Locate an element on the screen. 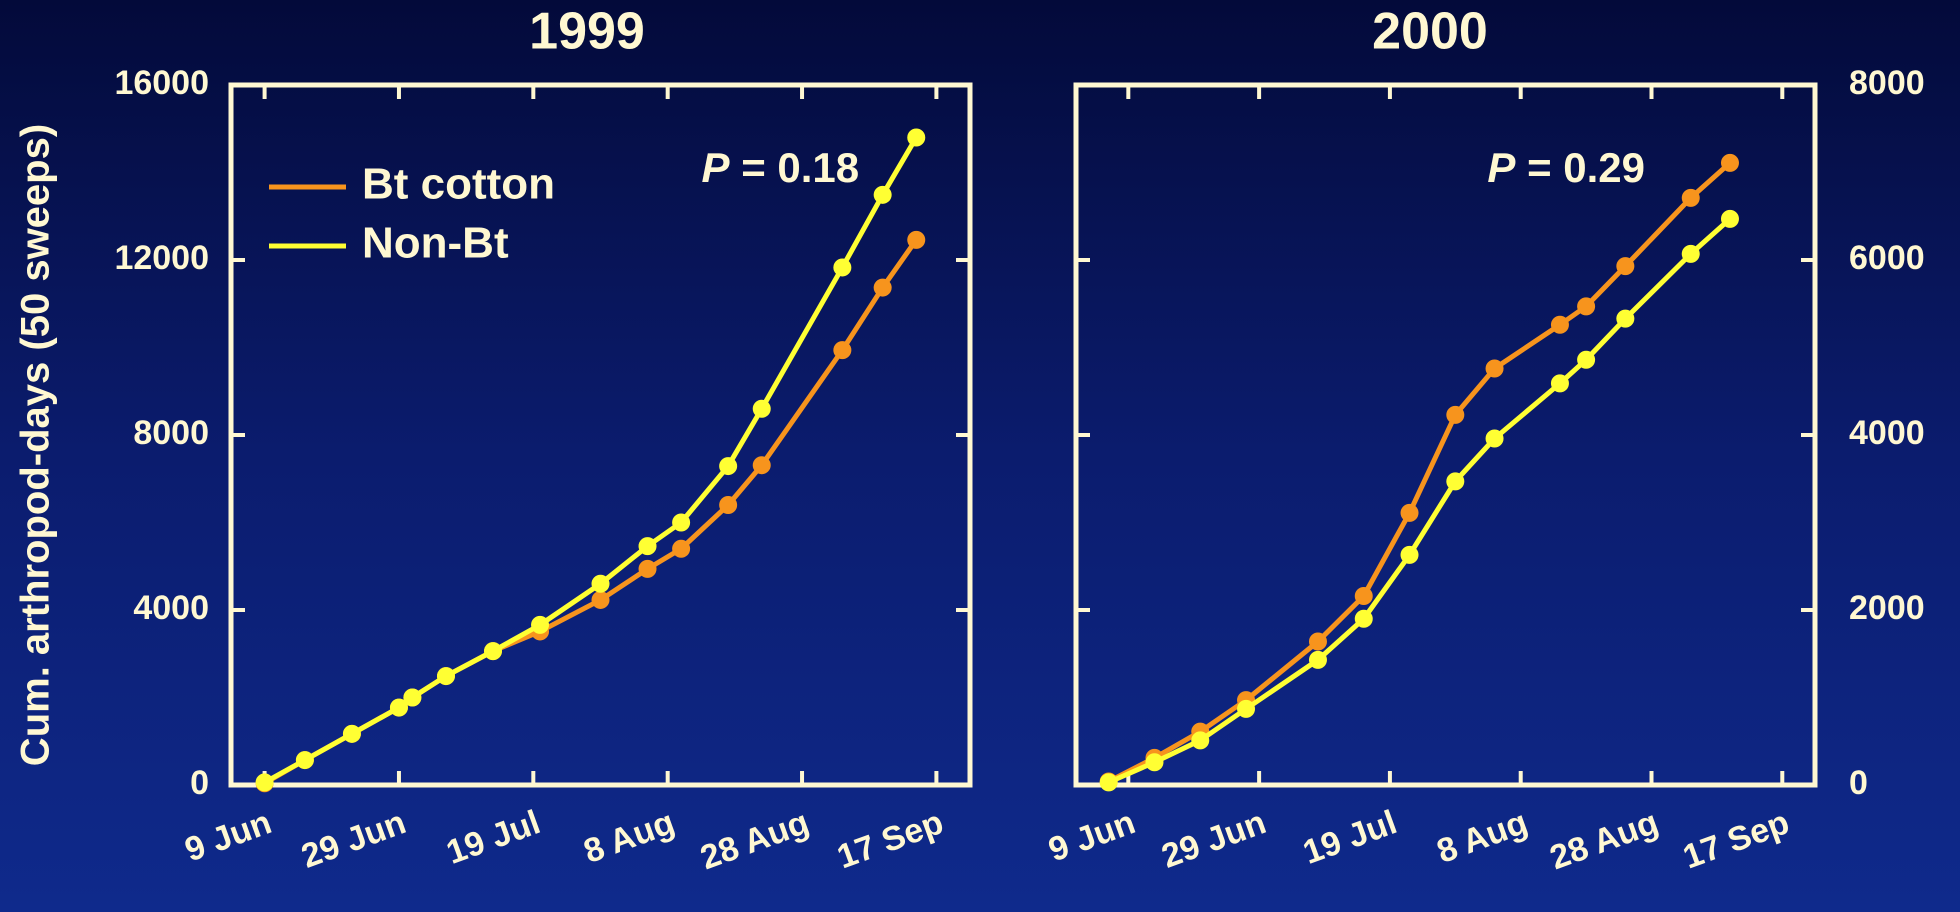 The width and height of the screenshot is (1960, 912). chart-title: 1999 is located at coordinates (587, 32).